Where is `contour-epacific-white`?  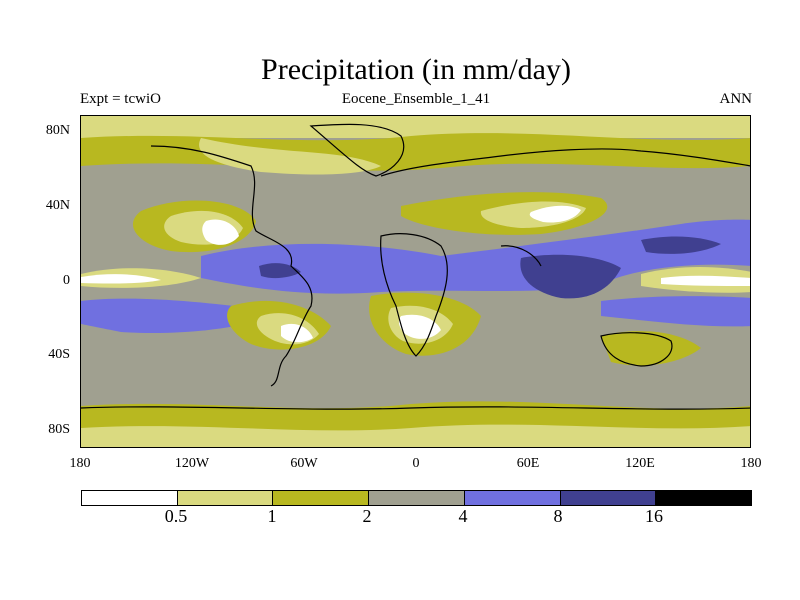 contour-epacific-white is located at coordinates (121, 279).